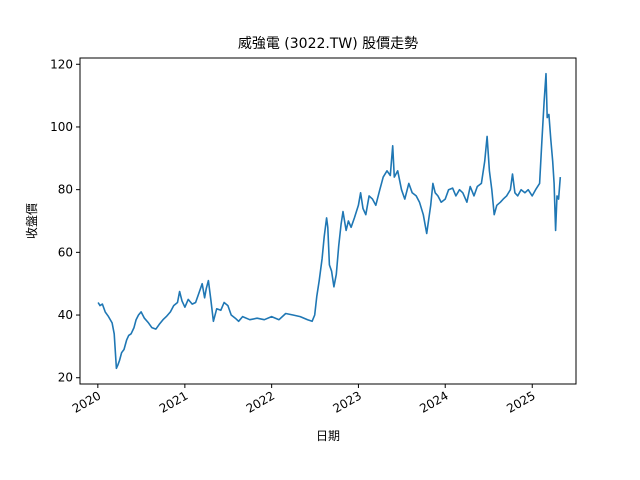 This screenshot has width=640, height=480. Describe the element at coordinates (61, 64) in the screenshot. I see `y-tick-label: 120` at that location.